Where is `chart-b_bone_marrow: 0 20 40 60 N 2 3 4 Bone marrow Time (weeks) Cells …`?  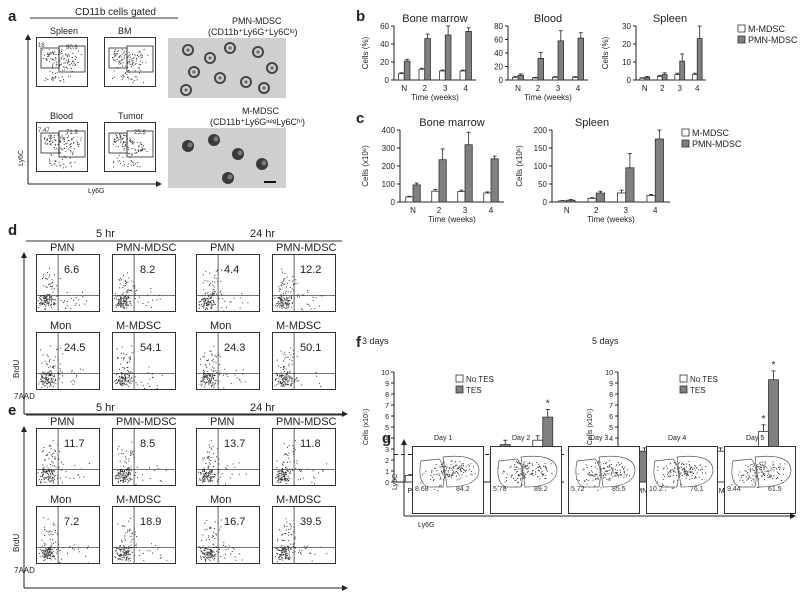
chart-b_bone_marrow: 0 20 40 60 N 2 3 4 Bone marrow Time (weeks) Cells … is located at coordinates (418, 57).